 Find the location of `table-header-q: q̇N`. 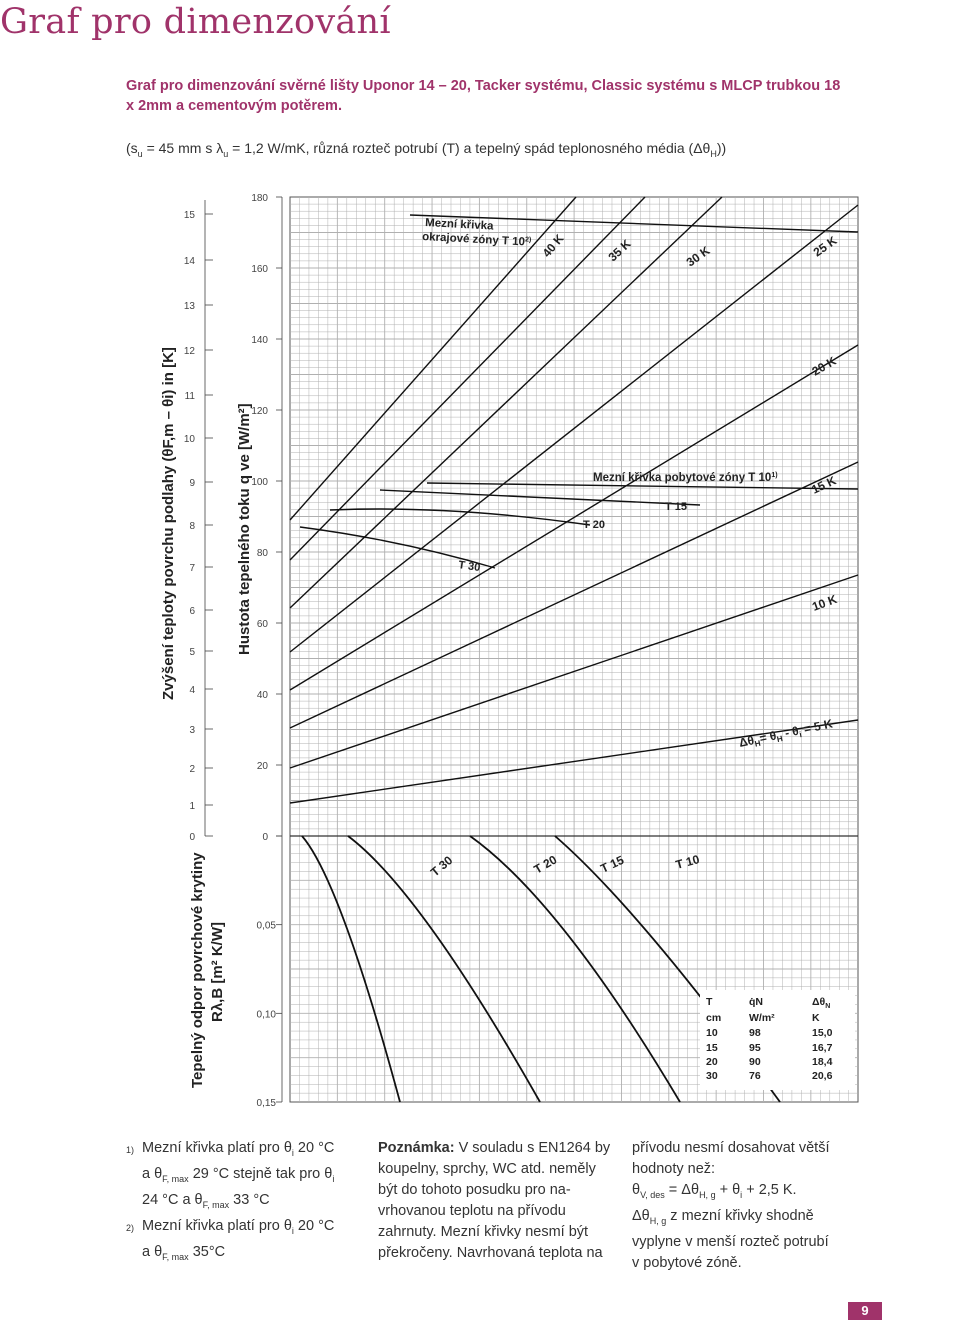

table-header-q: q̇N is located at coordinates (756, 1002).